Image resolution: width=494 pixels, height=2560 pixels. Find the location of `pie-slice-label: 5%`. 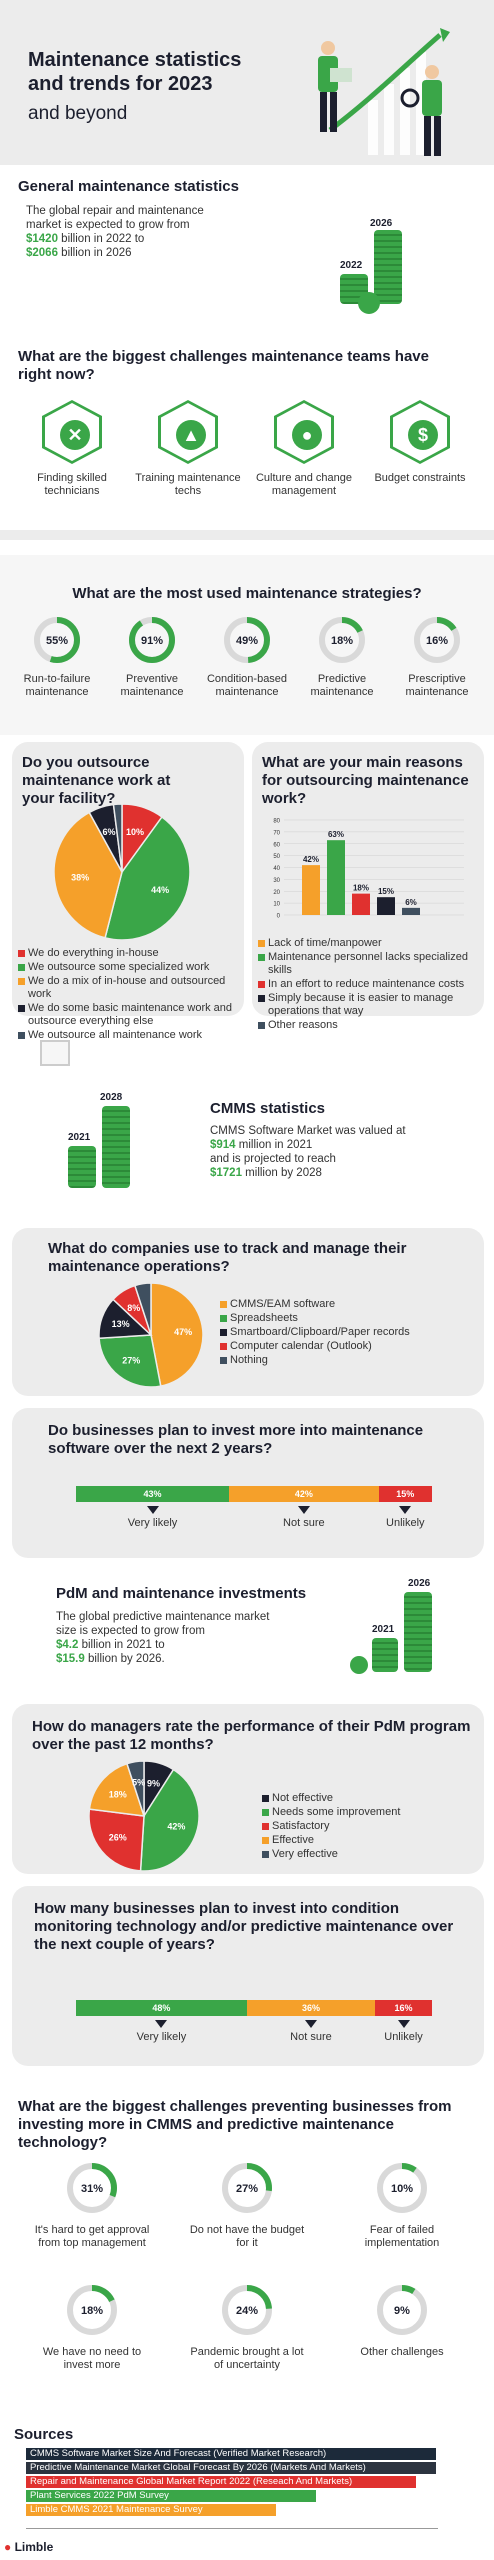

pie-slice-label: 5% is located at coordinates (138, 1782).